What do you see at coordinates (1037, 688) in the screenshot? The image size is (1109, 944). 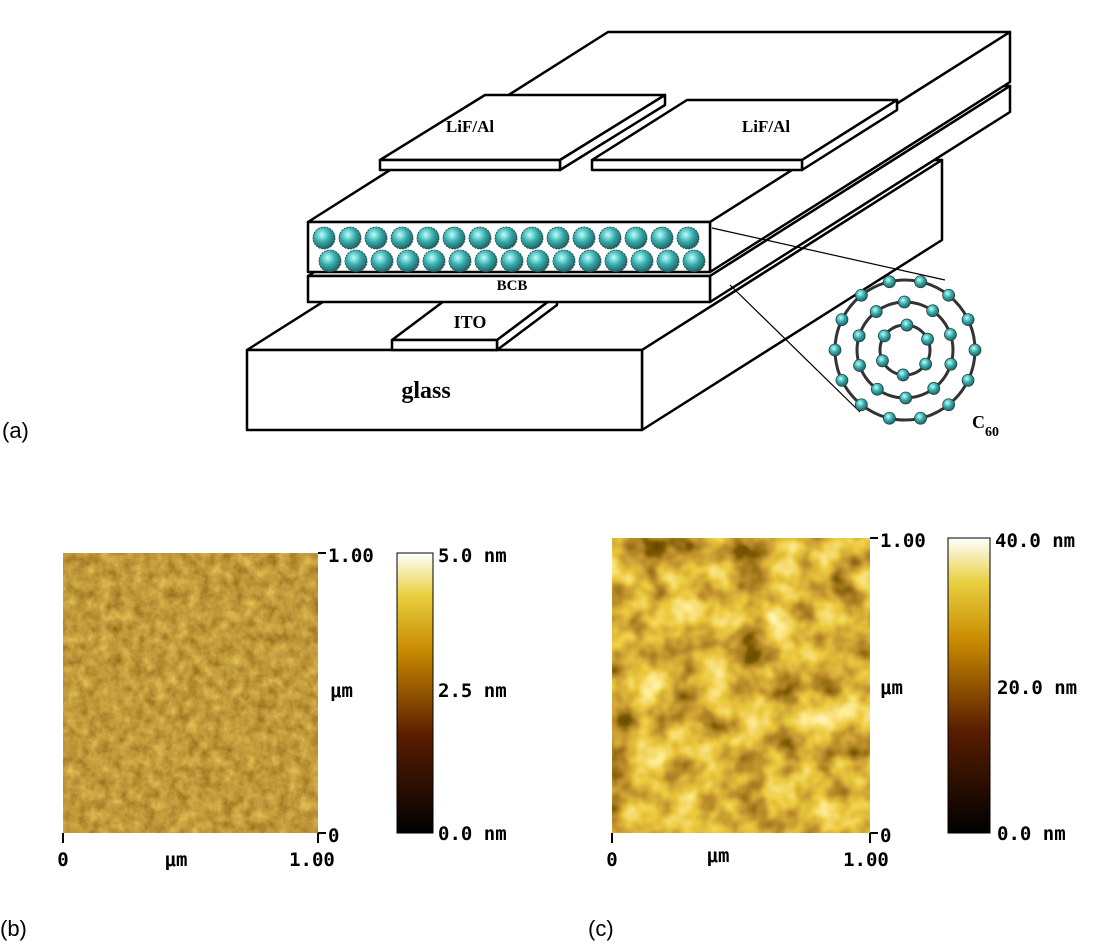 I see `colorbar-mid: 20.0 nm` at bounding box center [1037, 688].